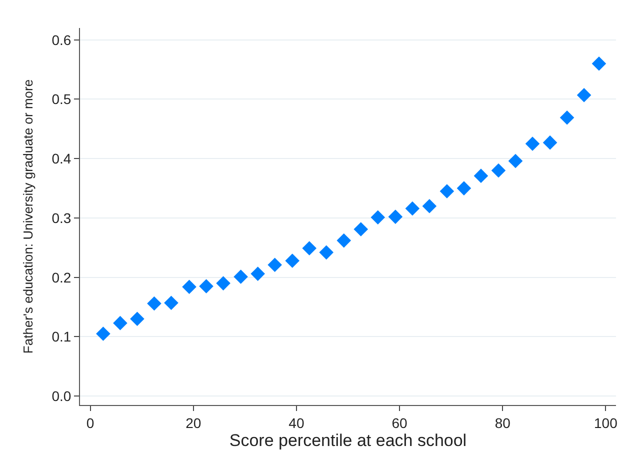 This screenshot has height=457, width=636. Describe the element at coordinates (62, 277) in the screenshot. I see `y-tick-label: 0.2` at that location.